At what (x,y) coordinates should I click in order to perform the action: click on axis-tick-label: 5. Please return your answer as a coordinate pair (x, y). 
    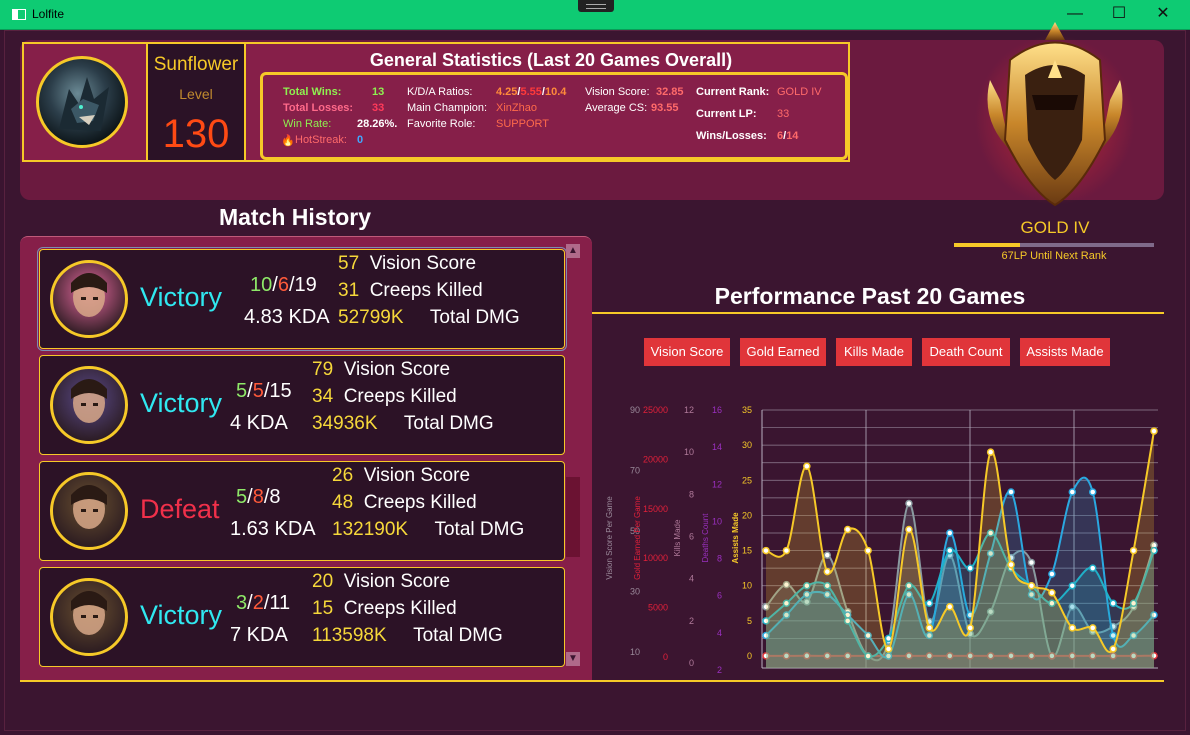
    Looking at the image, I should click on (749, 621).